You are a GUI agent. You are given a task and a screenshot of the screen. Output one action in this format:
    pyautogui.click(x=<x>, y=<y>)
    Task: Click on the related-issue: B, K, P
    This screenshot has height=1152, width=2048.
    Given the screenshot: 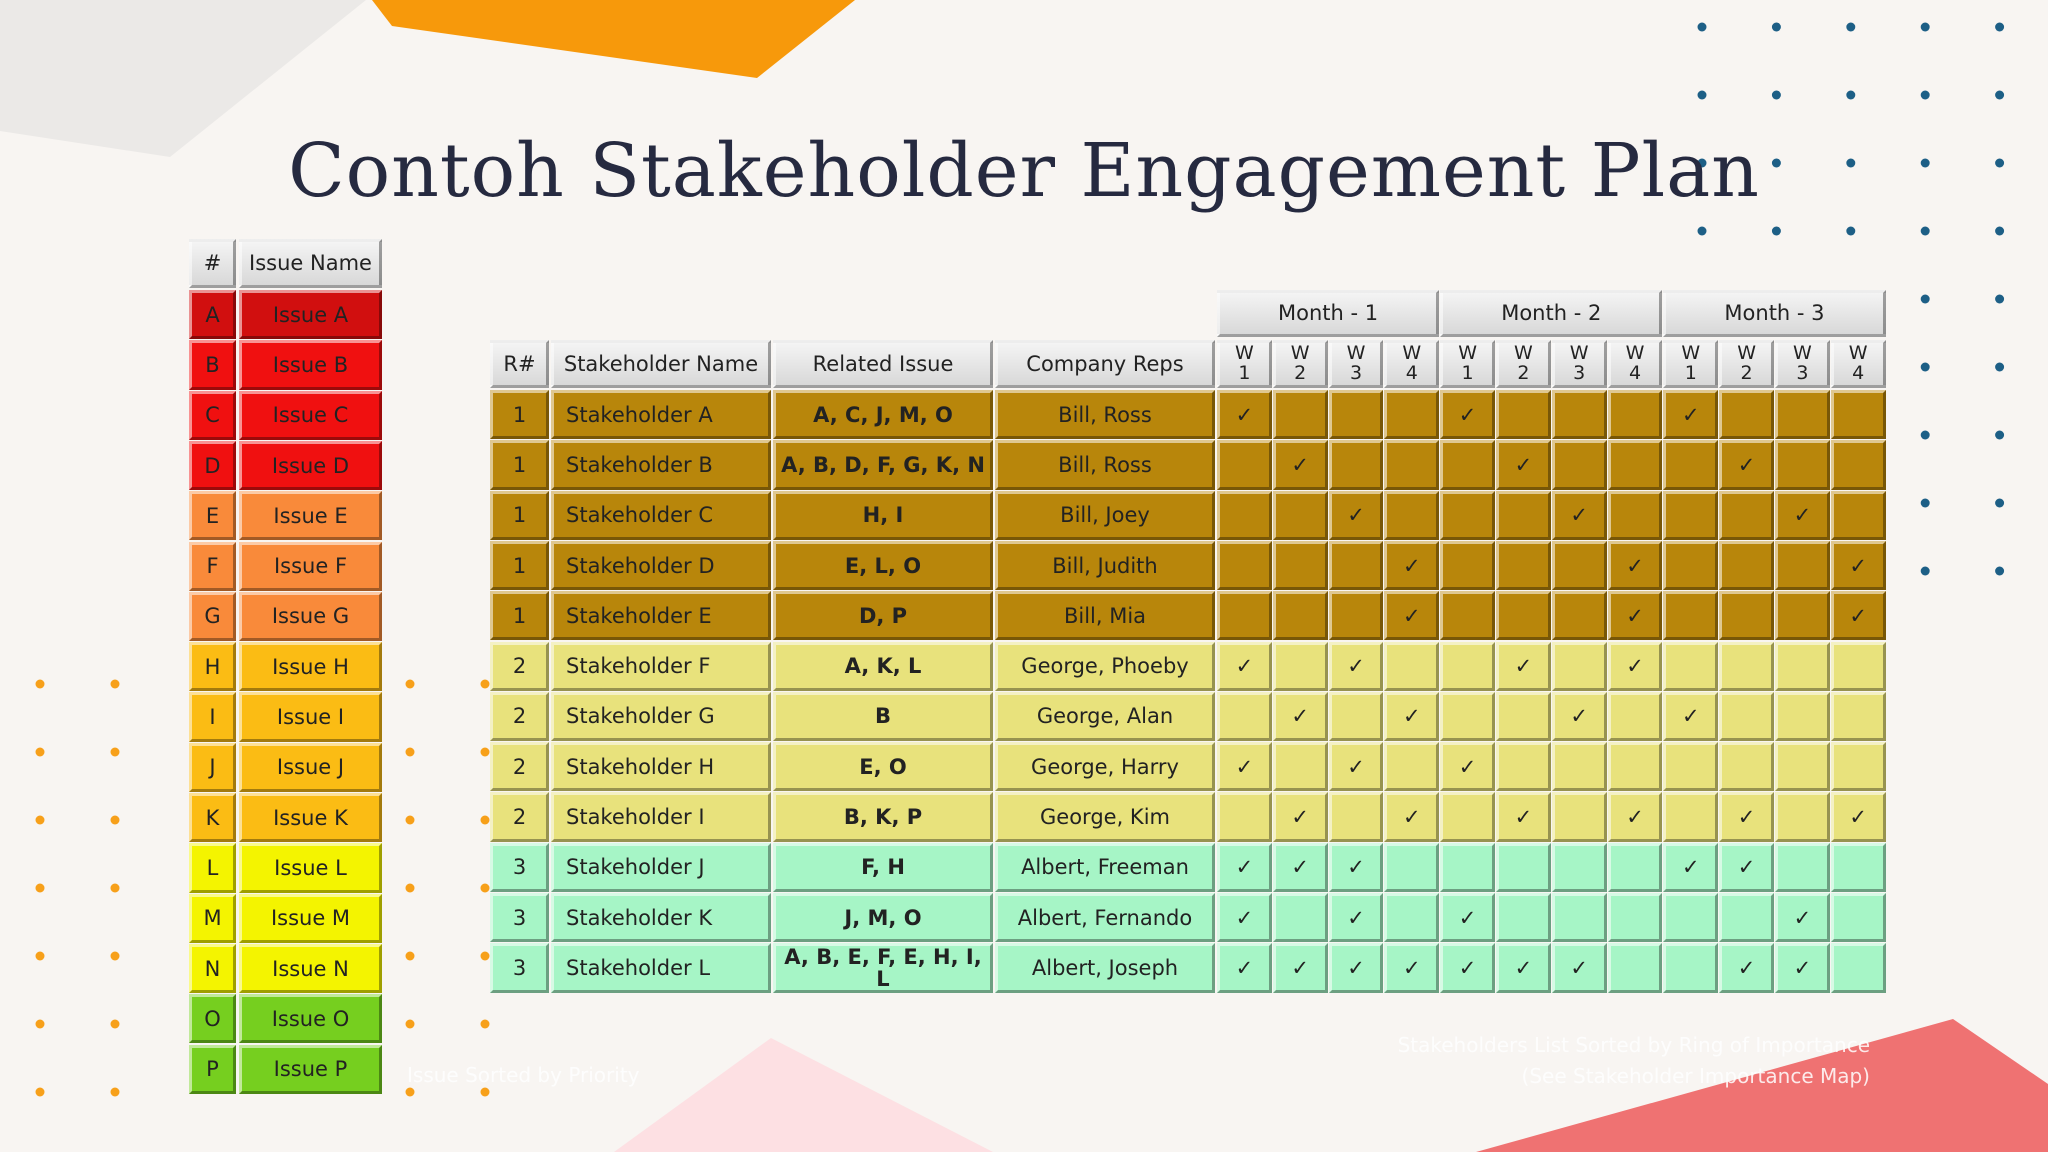 What is the action you would take?
    pyautogui.click(x=883, y=817)
    